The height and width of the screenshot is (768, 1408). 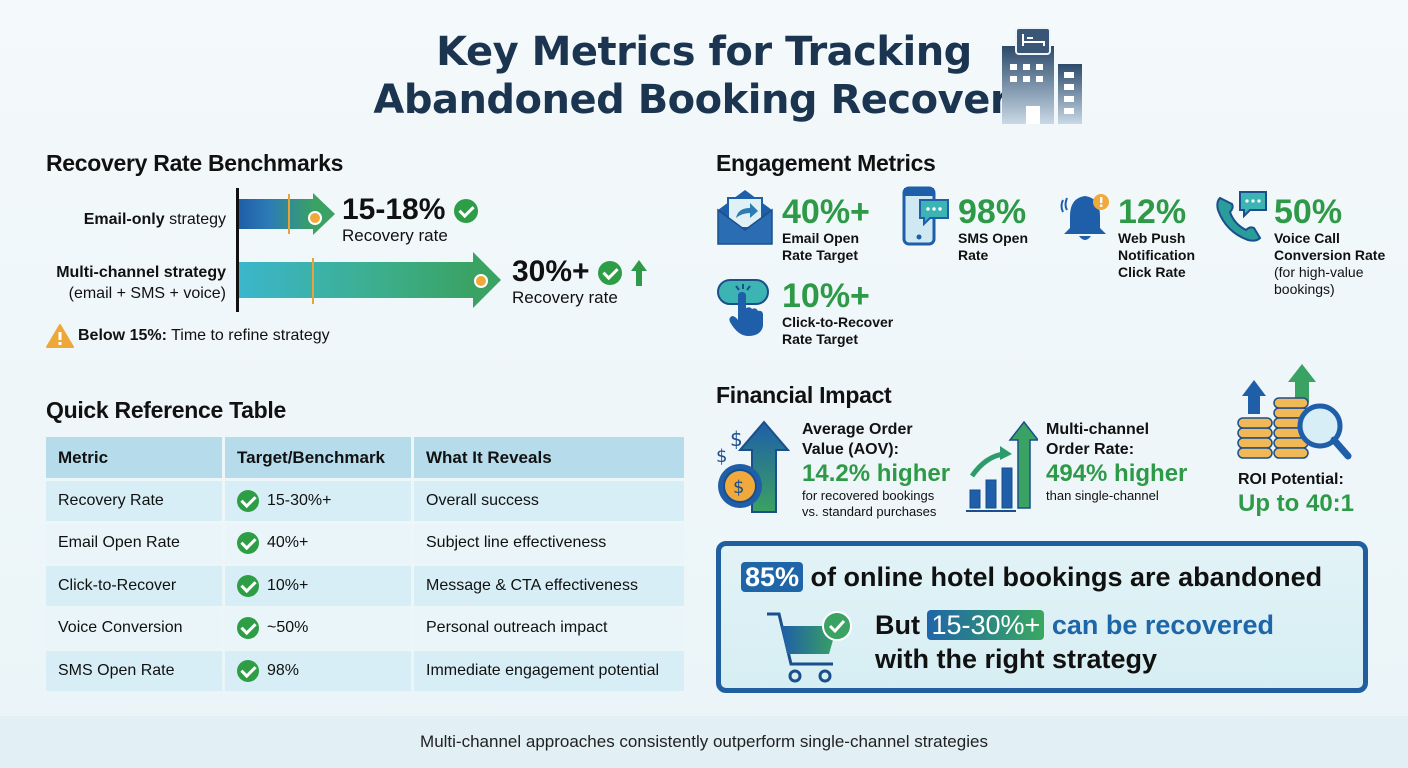 What do you see at coordinates (1304, 289) in the screenshot?
I see `metric-sublabel: bookings)` at bounding box center [1304, 289].